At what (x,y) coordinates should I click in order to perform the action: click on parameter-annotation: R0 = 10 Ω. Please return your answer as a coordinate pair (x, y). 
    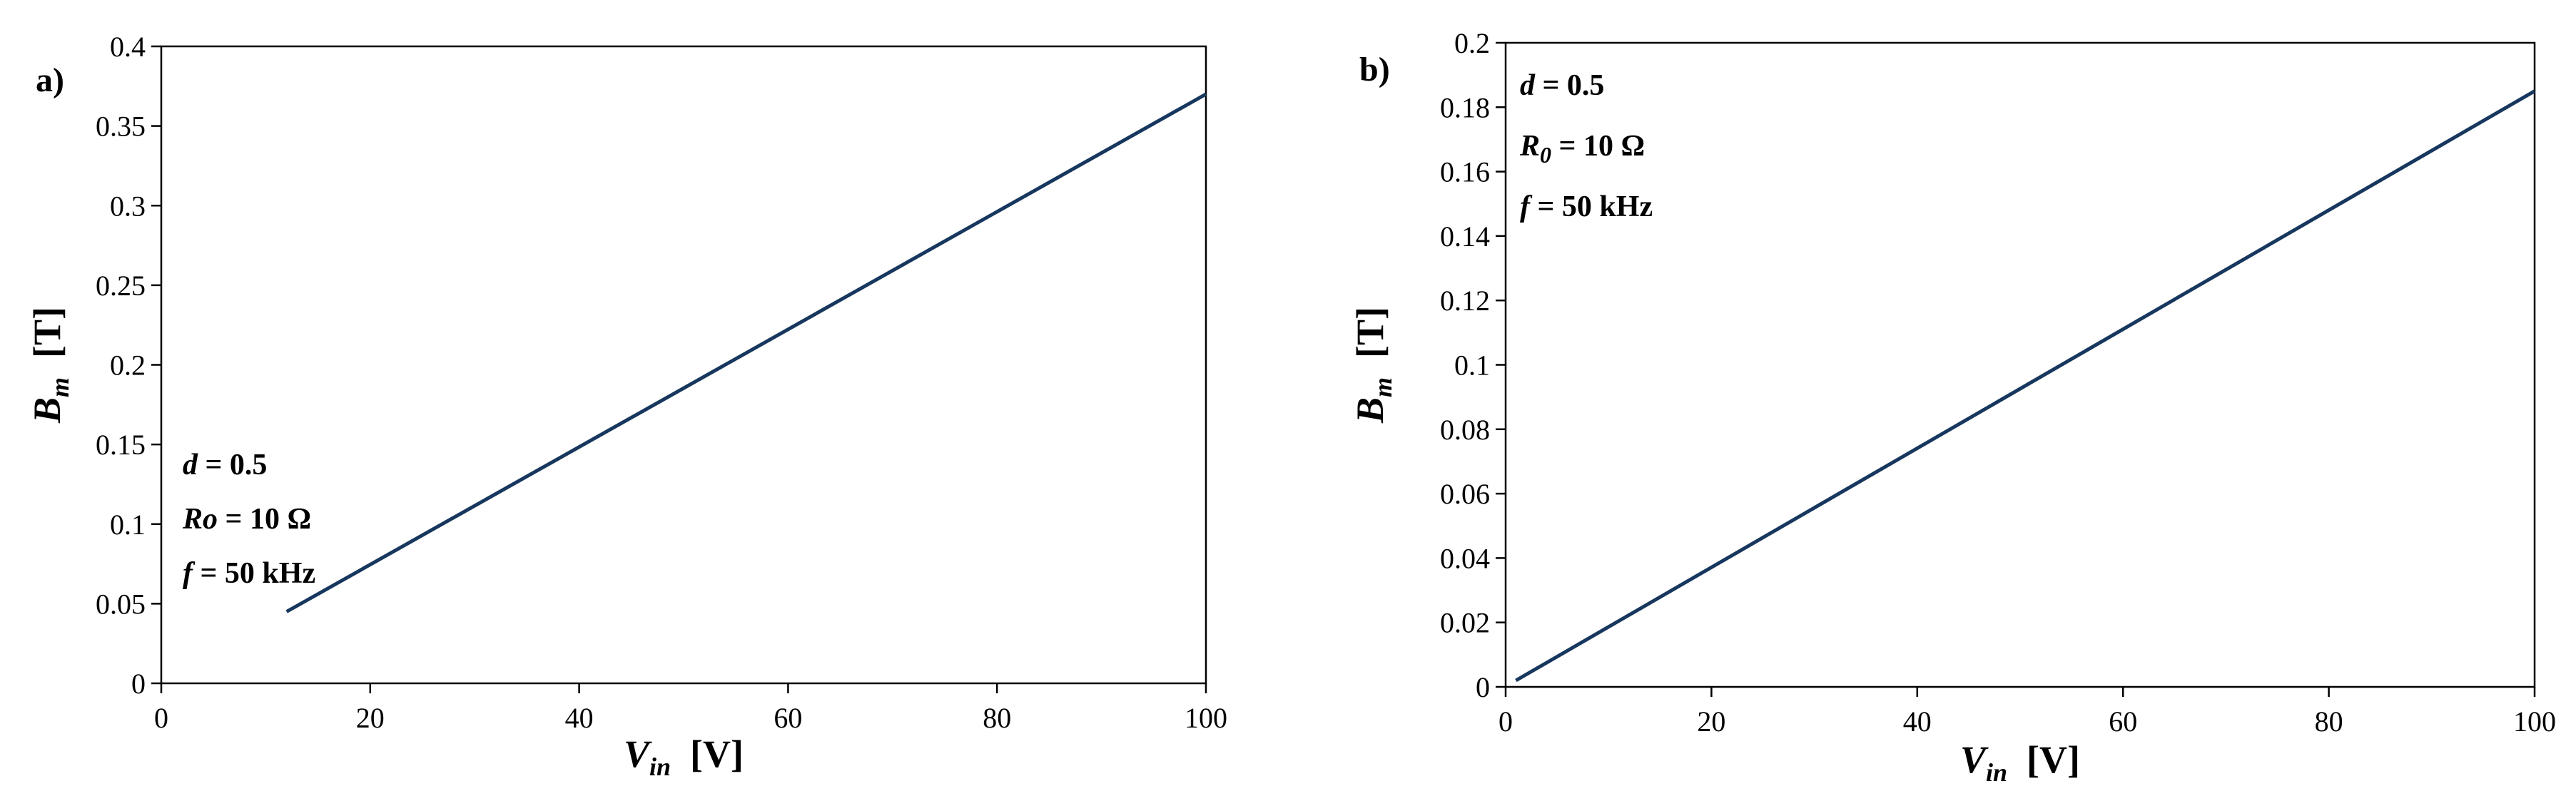
    Looking at the image, I should click on (1582, 149).